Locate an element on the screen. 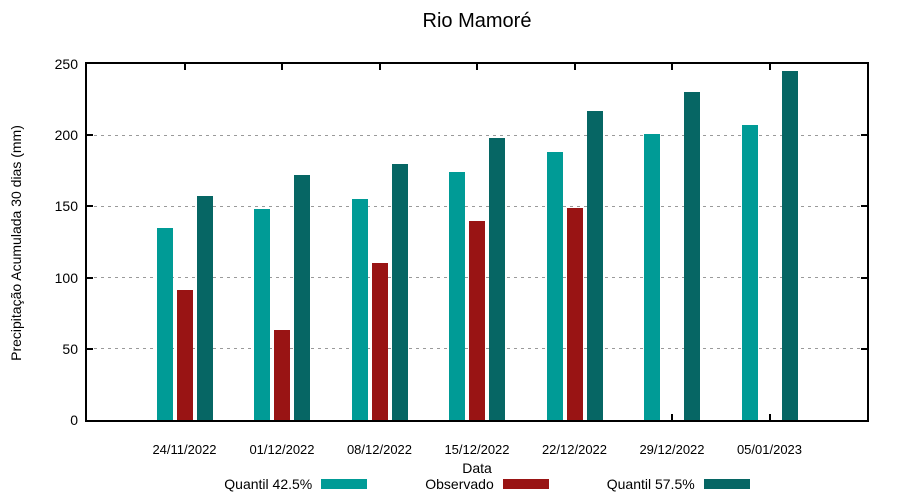 The height and width of the screenshot is (500, 900). x-tick-label: 08/12/2022 is located at coordinates (379, 449).